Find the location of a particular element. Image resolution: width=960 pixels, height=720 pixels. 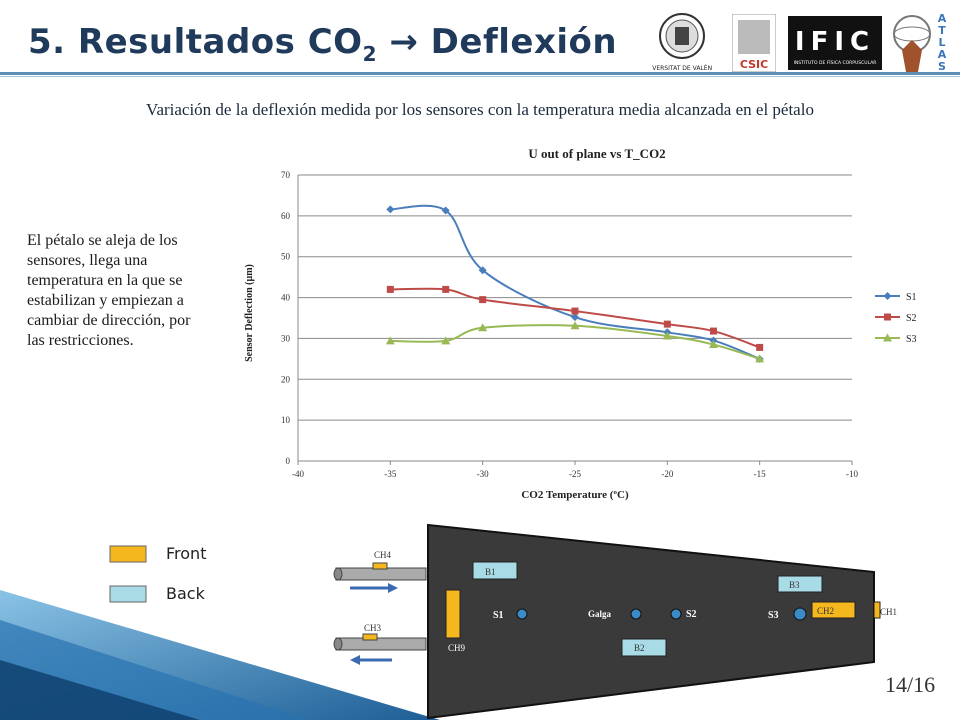

galga-label: Galga is located at coordinates (600, 614).